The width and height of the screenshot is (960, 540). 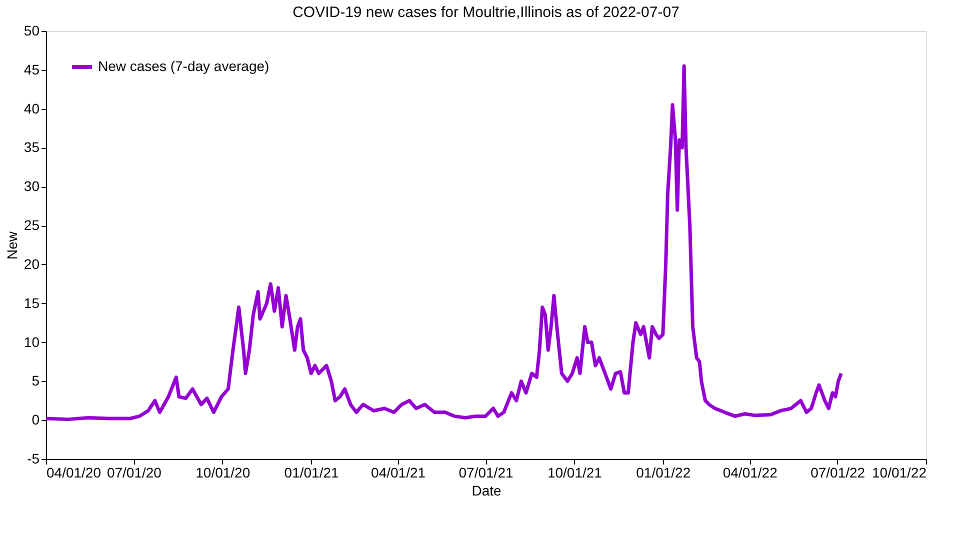 What do you see at coordinates (184, 66) in the screenshot?
I see `legend-label: New cases (7-day average)` at bounding box center [184, 66].